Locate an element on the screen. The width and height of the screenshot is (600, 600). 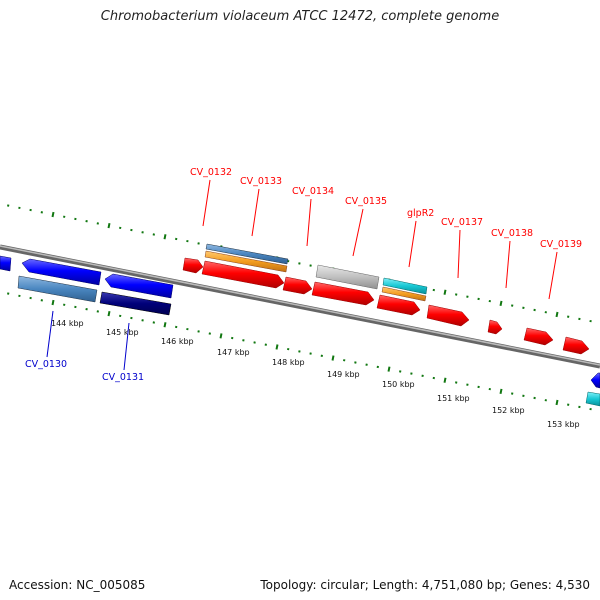
gene-cv0134-arrow is located at coordinates (297, 285).